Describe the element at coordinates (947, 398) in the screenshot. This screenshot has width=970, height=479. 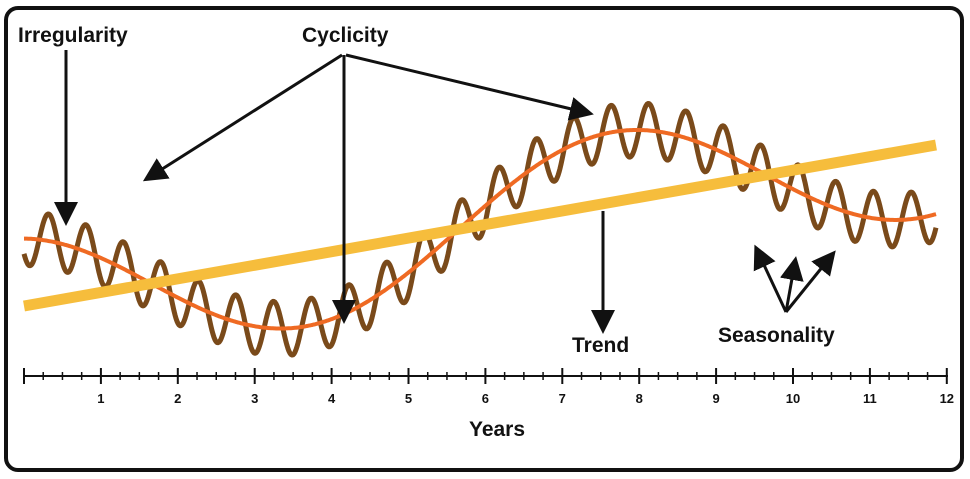
I see `x-tick-label: 12` at that location.